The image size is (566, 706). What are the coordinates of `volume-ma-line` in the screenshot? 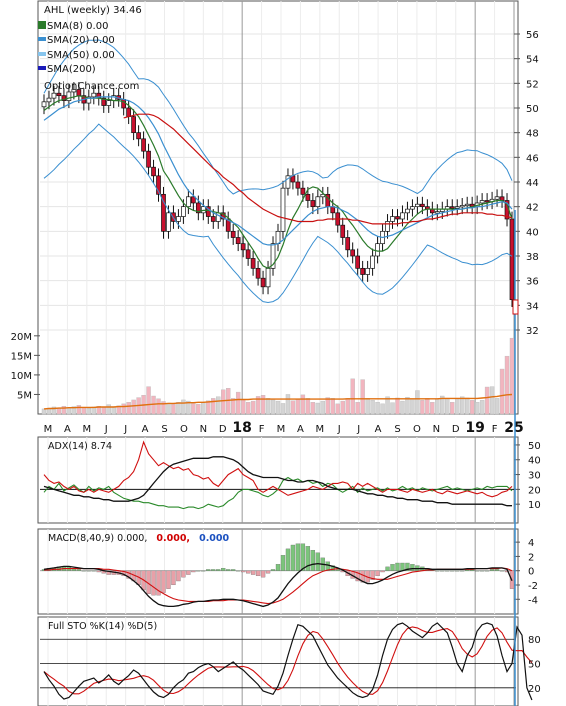 It's located at (278, 401).